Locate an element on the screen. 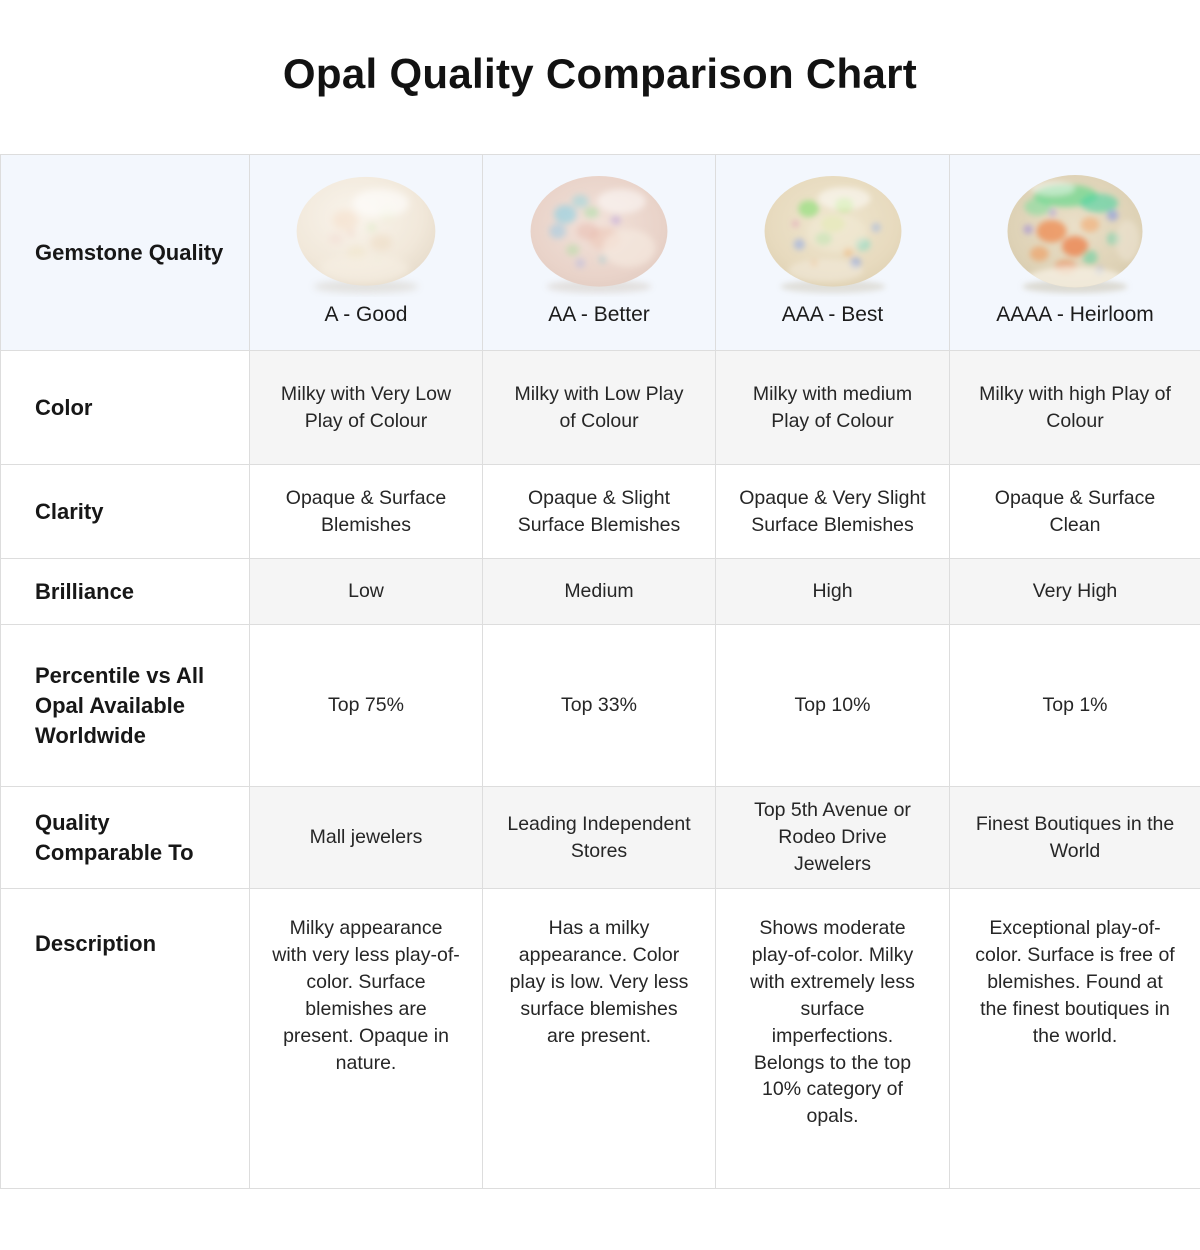 This screenshot has height=1250, width=1200. clarity-value-cell: Opaque & Surface Blemishes is located at coordinates (366, 512).